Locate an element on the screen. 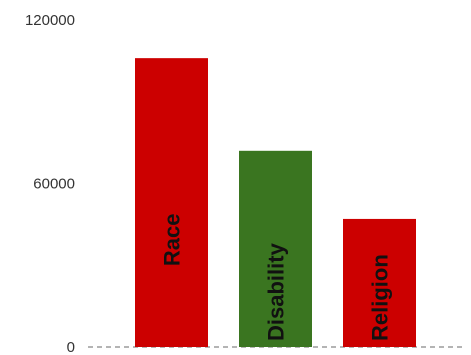  bar-disability is located at coordinates (275, 248).